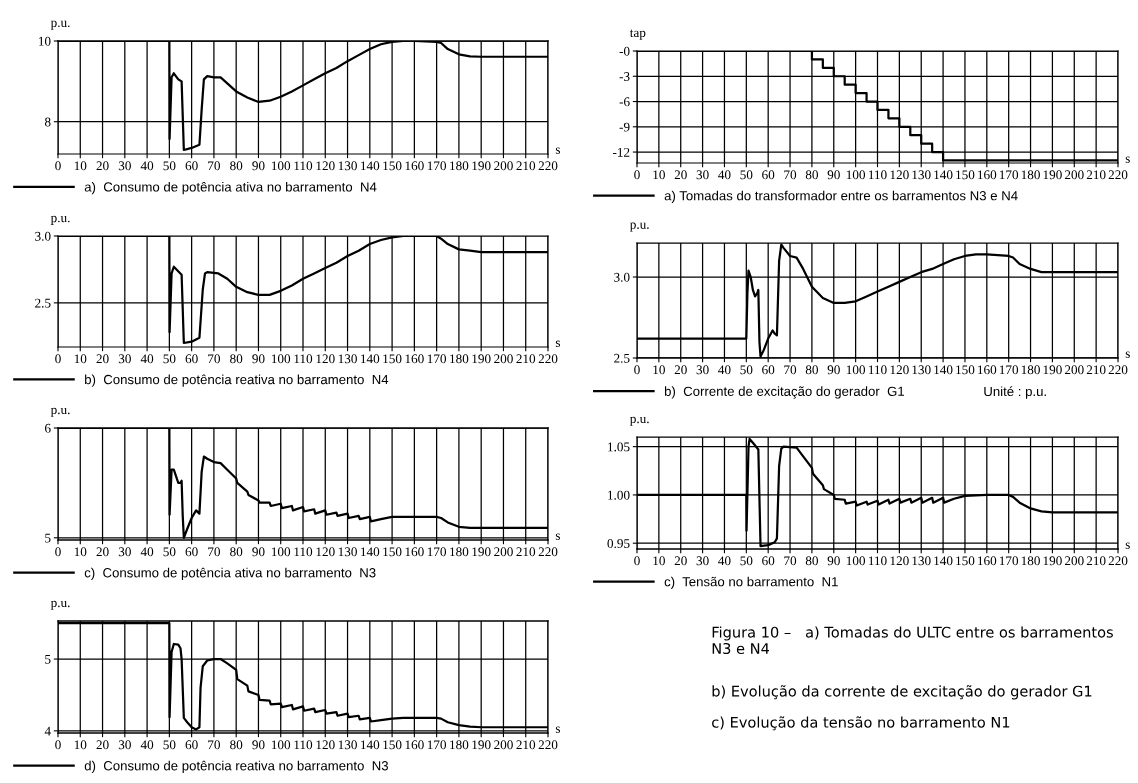 The width and height of the screenshot is (1138, 783). What do you see at coordinates (618, 543) in the screenshot?
I see `y-tick-label: 0.95` at bounding box center [618, 543].